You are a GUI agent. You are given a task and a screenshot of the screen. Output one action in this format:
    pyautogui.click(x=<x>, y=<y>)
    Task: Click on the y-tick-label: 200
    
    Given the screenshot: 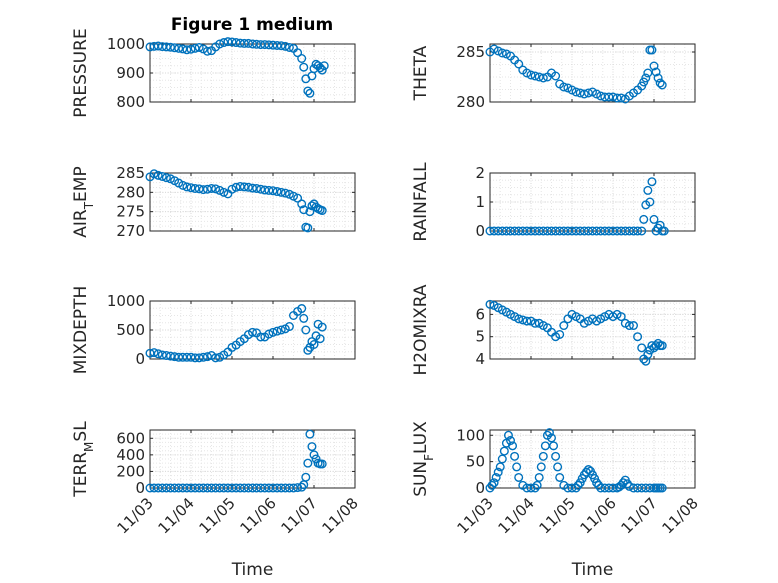 What is the action you would take?
    pyautogui.click(x=130, y=471)
    